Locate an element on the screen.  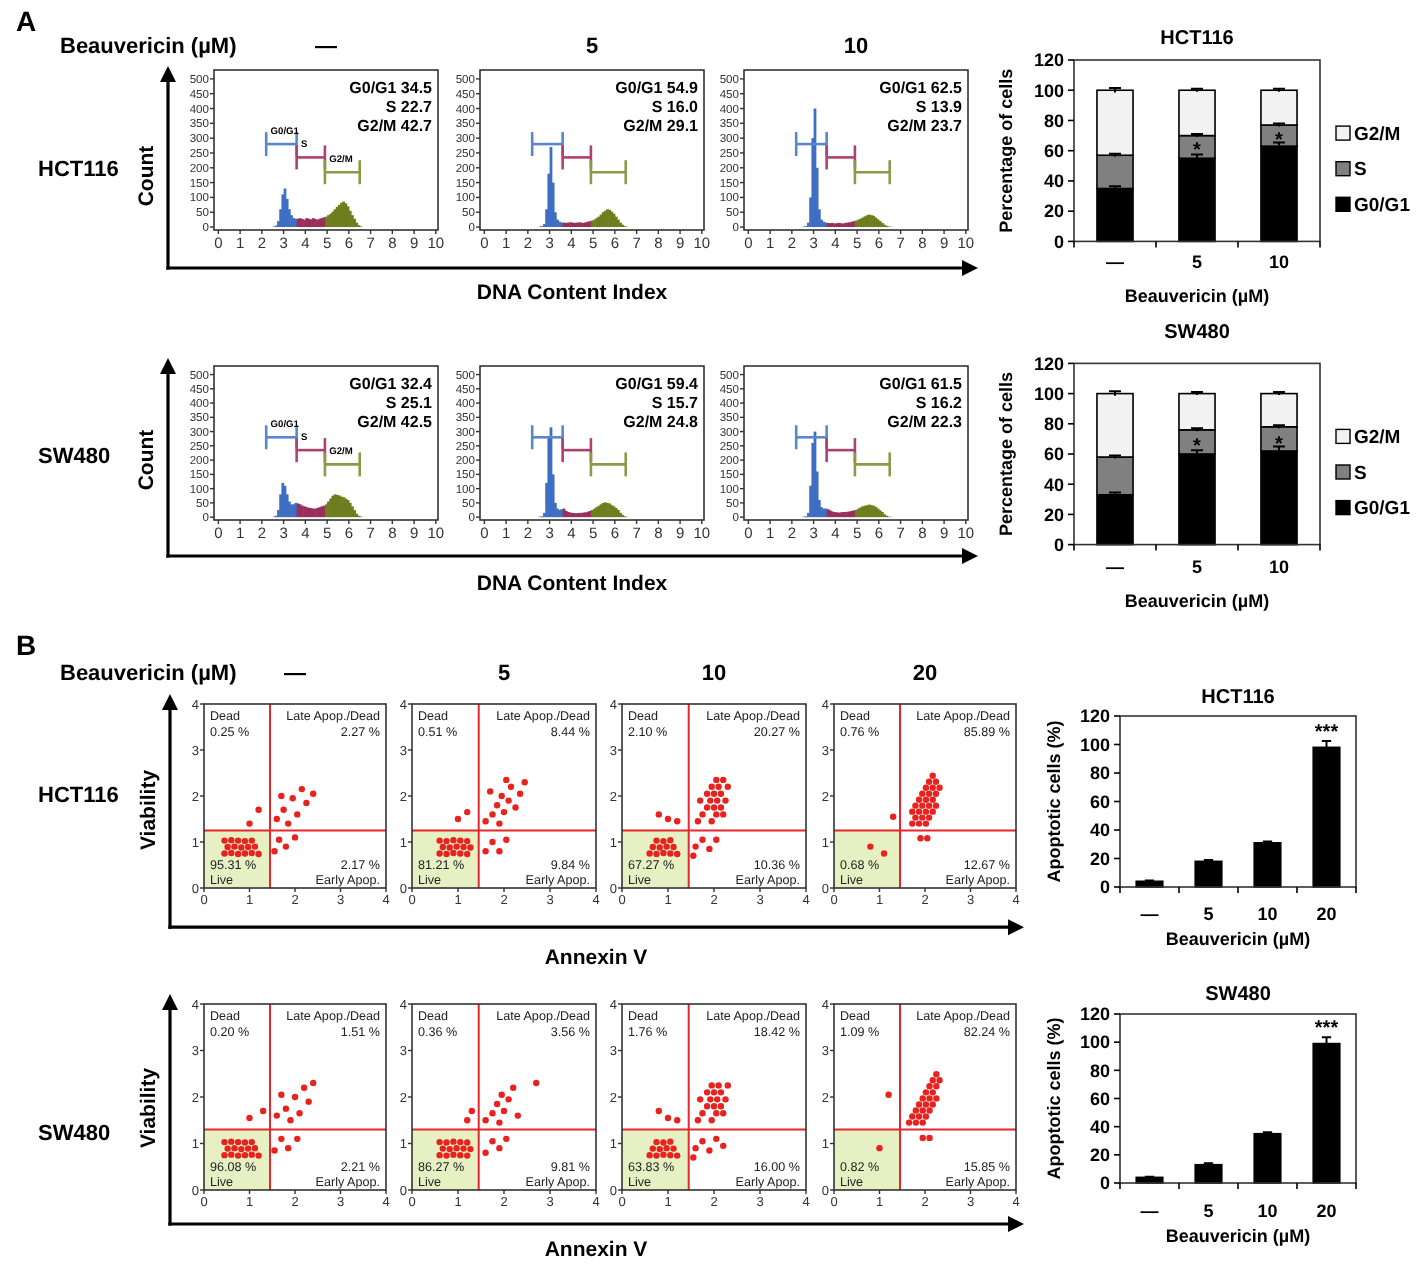
annotation: G2/M 42.7 is located at coordinates (395, 126).